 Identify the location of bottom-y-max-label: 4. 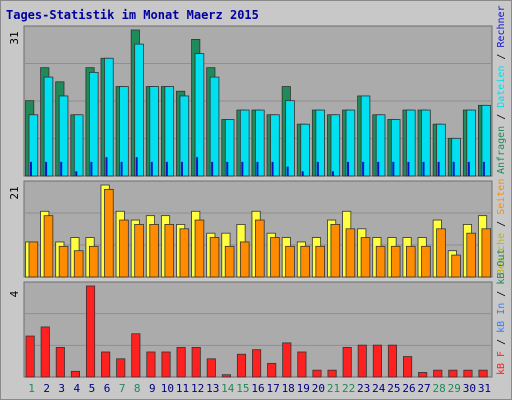
(14, 293).